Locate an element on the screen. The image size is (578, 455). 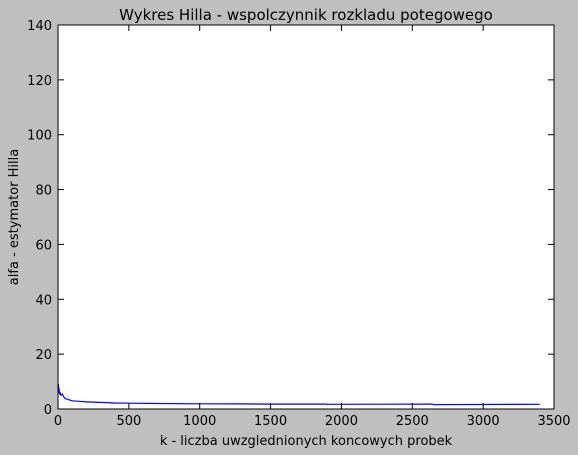
x-tick-label: 3000 is located at coordinates (483, 421).